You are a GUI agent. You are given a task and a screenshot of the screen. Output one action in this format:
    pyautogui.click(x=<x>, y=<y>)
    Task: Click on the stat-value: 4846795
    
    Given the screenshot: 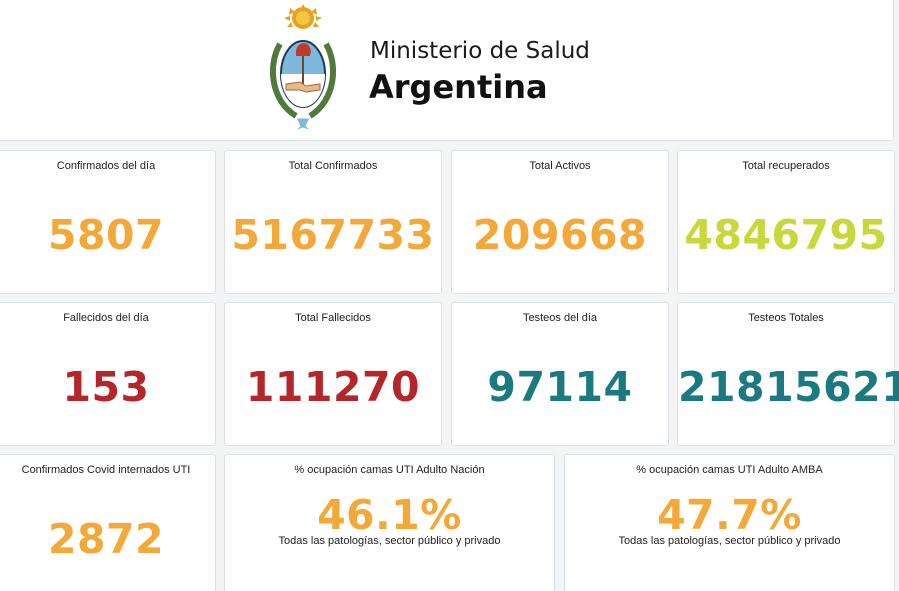 What is the action you would take?
    pyautogui.click(x=786, y=235)
    